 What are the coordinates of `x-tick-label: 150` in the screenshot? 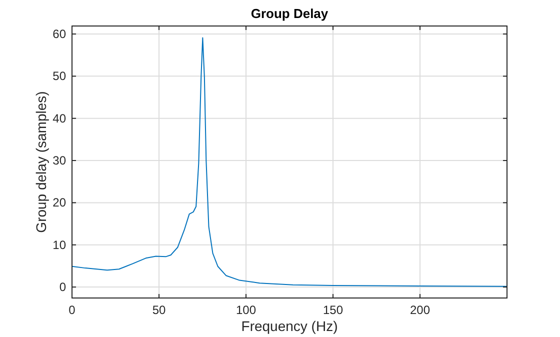 It's located at (333, 310).